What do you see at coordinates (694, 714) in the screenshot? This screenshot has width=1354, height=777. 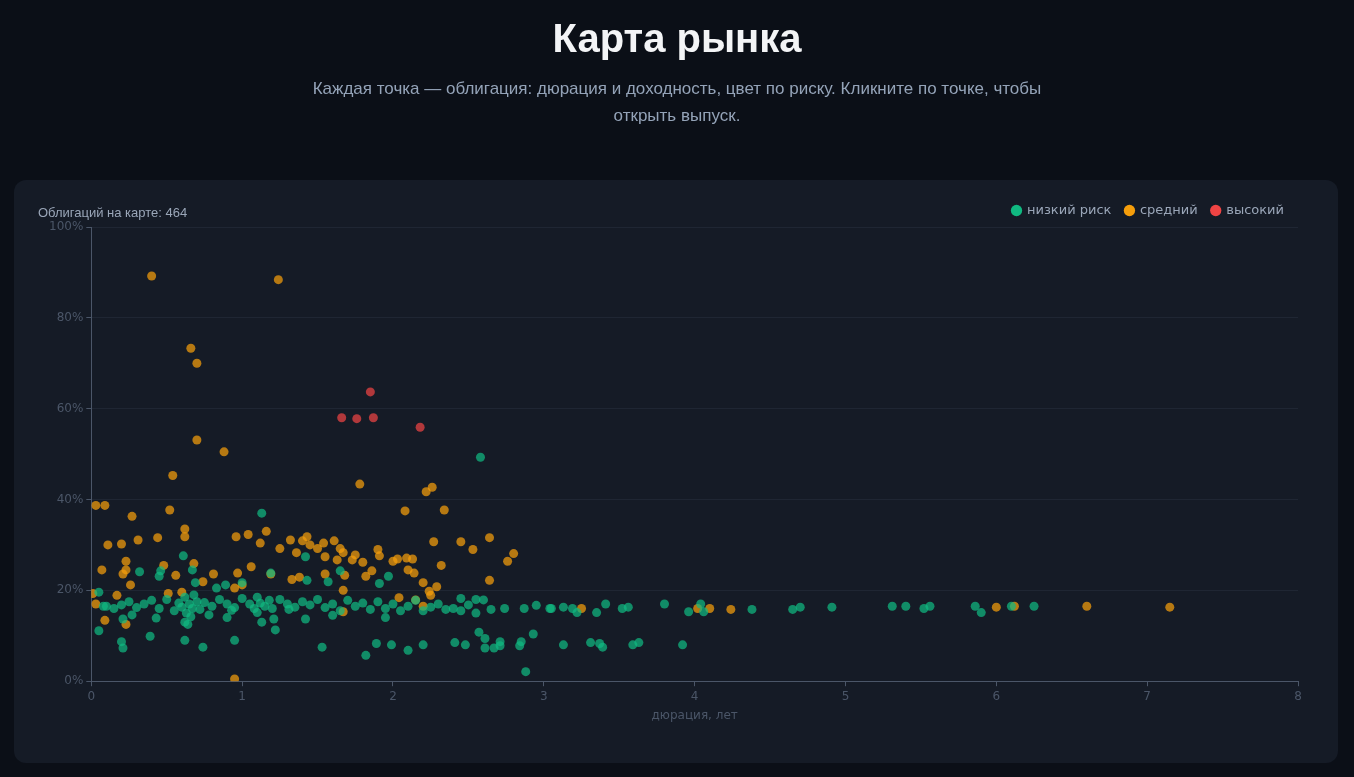 I see `x-axis-title: дюрация, лет` at bounding box center [694, 714].